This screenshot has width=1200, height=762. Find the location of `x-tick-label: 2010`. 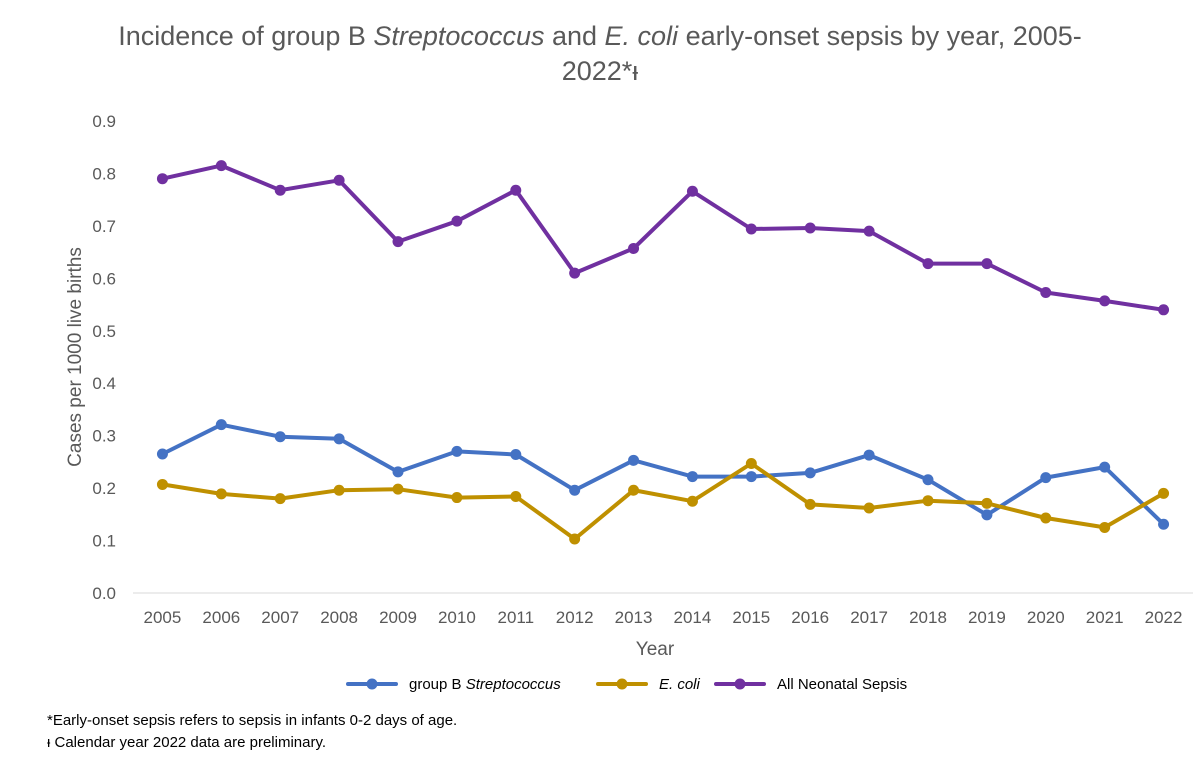

x-tick-label: 2010 is located at coordinates (457, 617).